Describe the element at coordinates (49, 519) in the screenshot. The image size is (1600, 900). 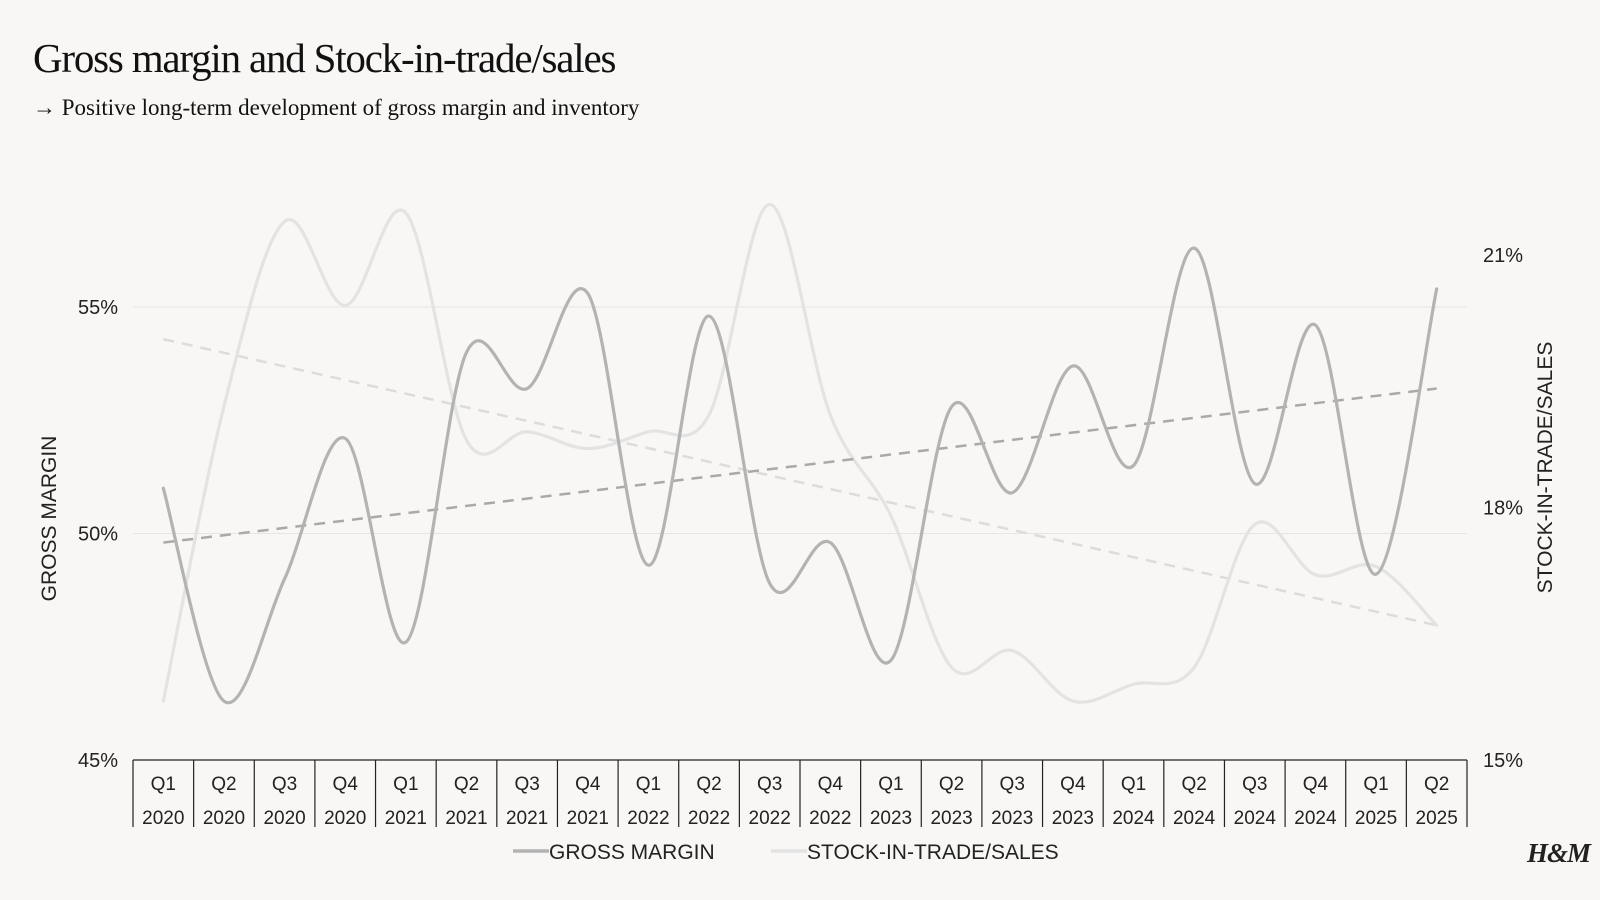
I see `y-left-axis-title: GROSS MARGIN` at that location.